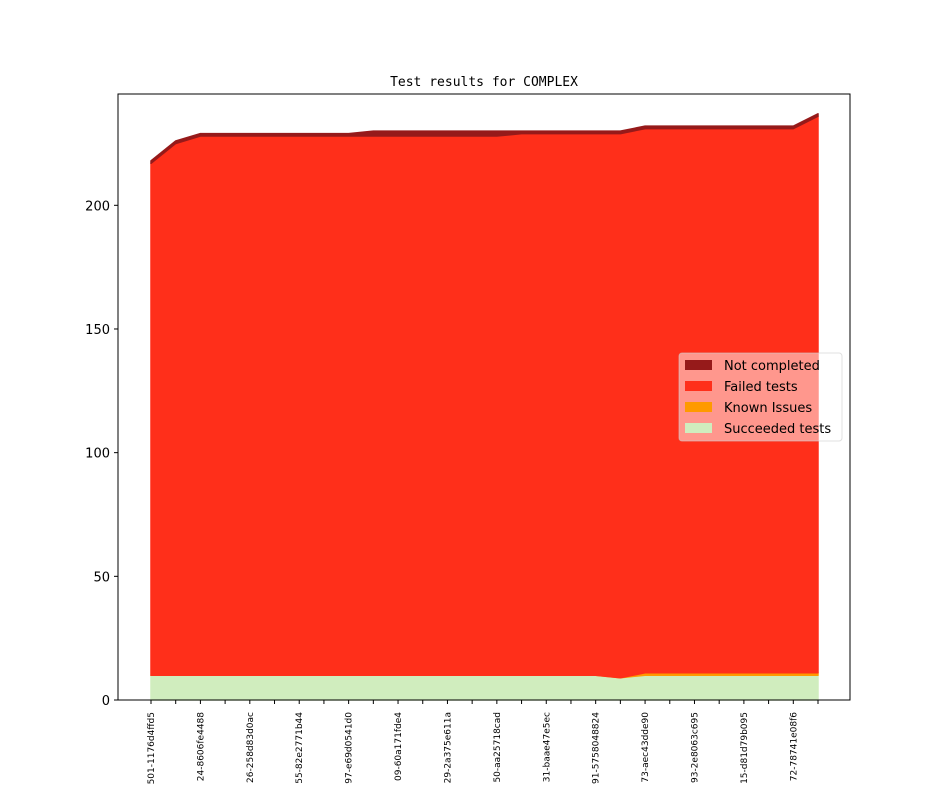 The height and width of the screenshot is (787, 944). I want to click on y-tick-label: 50, so click(101, 577).